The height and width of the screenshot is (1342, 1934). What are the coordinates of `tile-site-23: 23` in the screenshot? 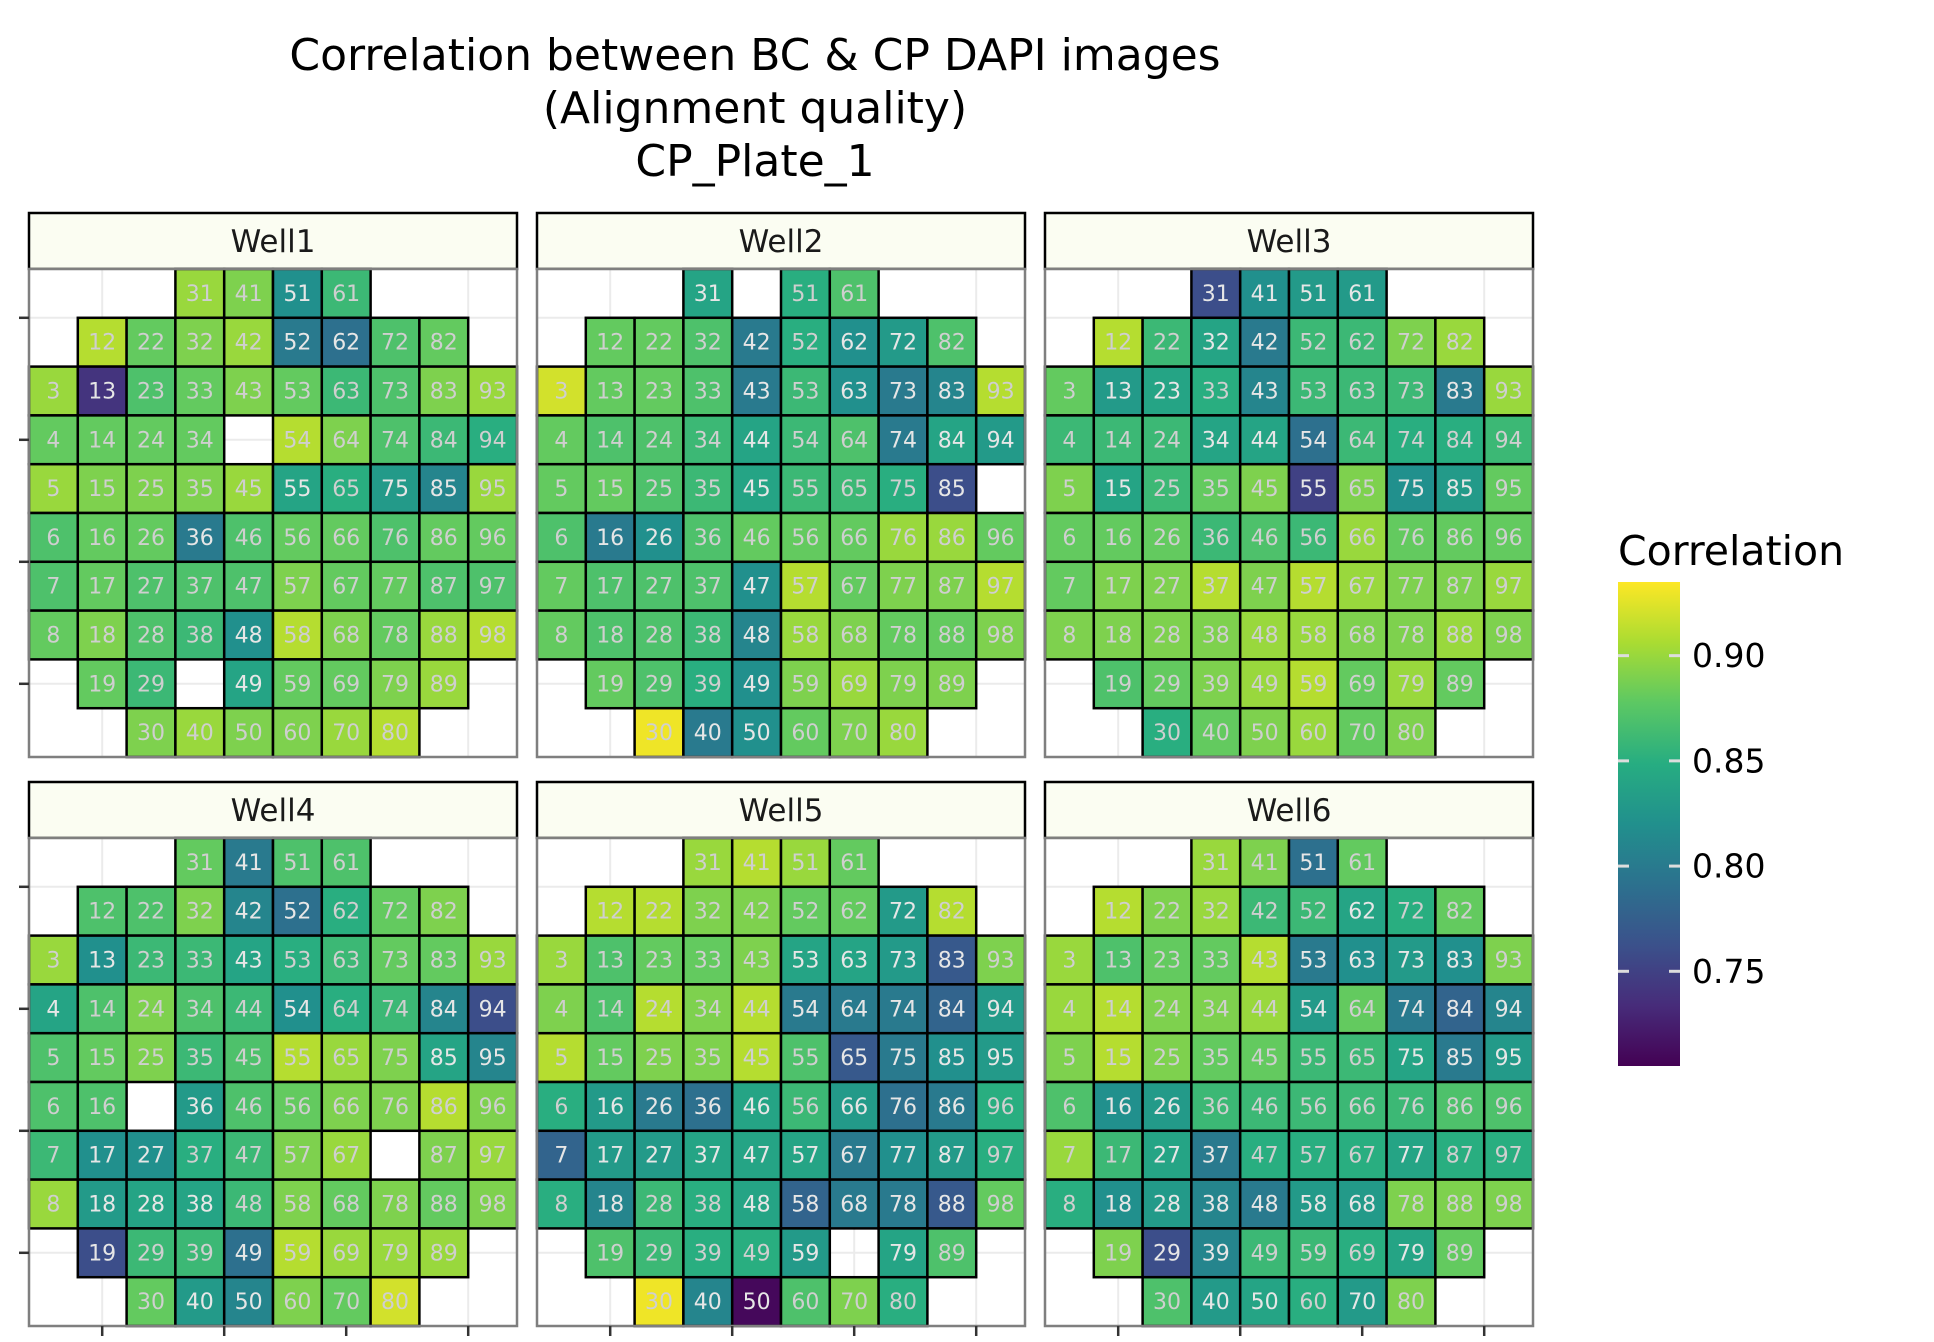 It's located at (659, 960).